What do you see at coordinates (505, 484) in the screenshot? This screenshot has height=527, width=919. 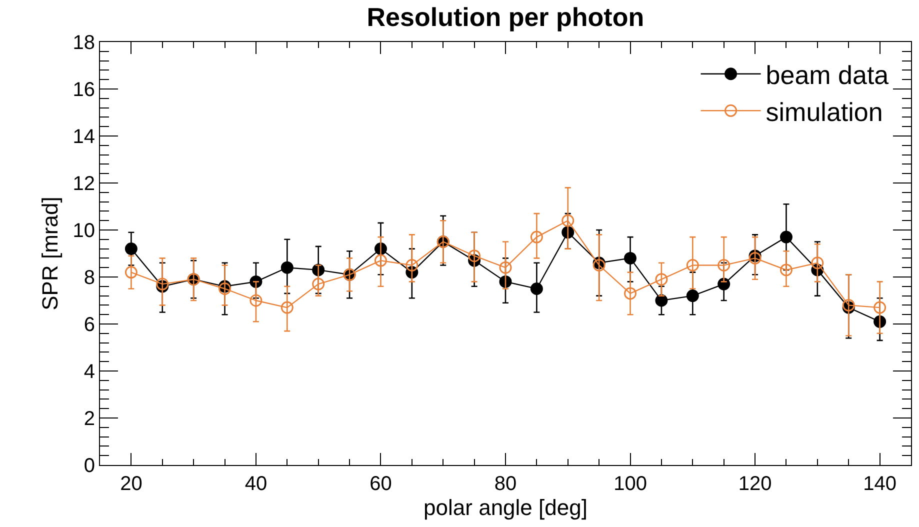 I see `x-tick-label: 80` at bounding box center [505, 484].